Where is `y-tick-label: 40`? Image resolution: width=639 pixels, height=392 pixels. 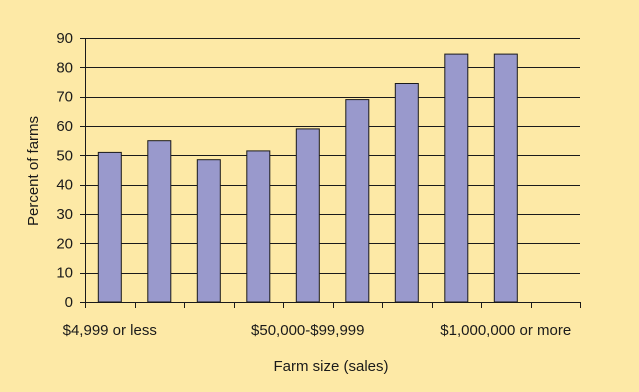 y-tick-label: 40 is located at coordinates (64, 185).